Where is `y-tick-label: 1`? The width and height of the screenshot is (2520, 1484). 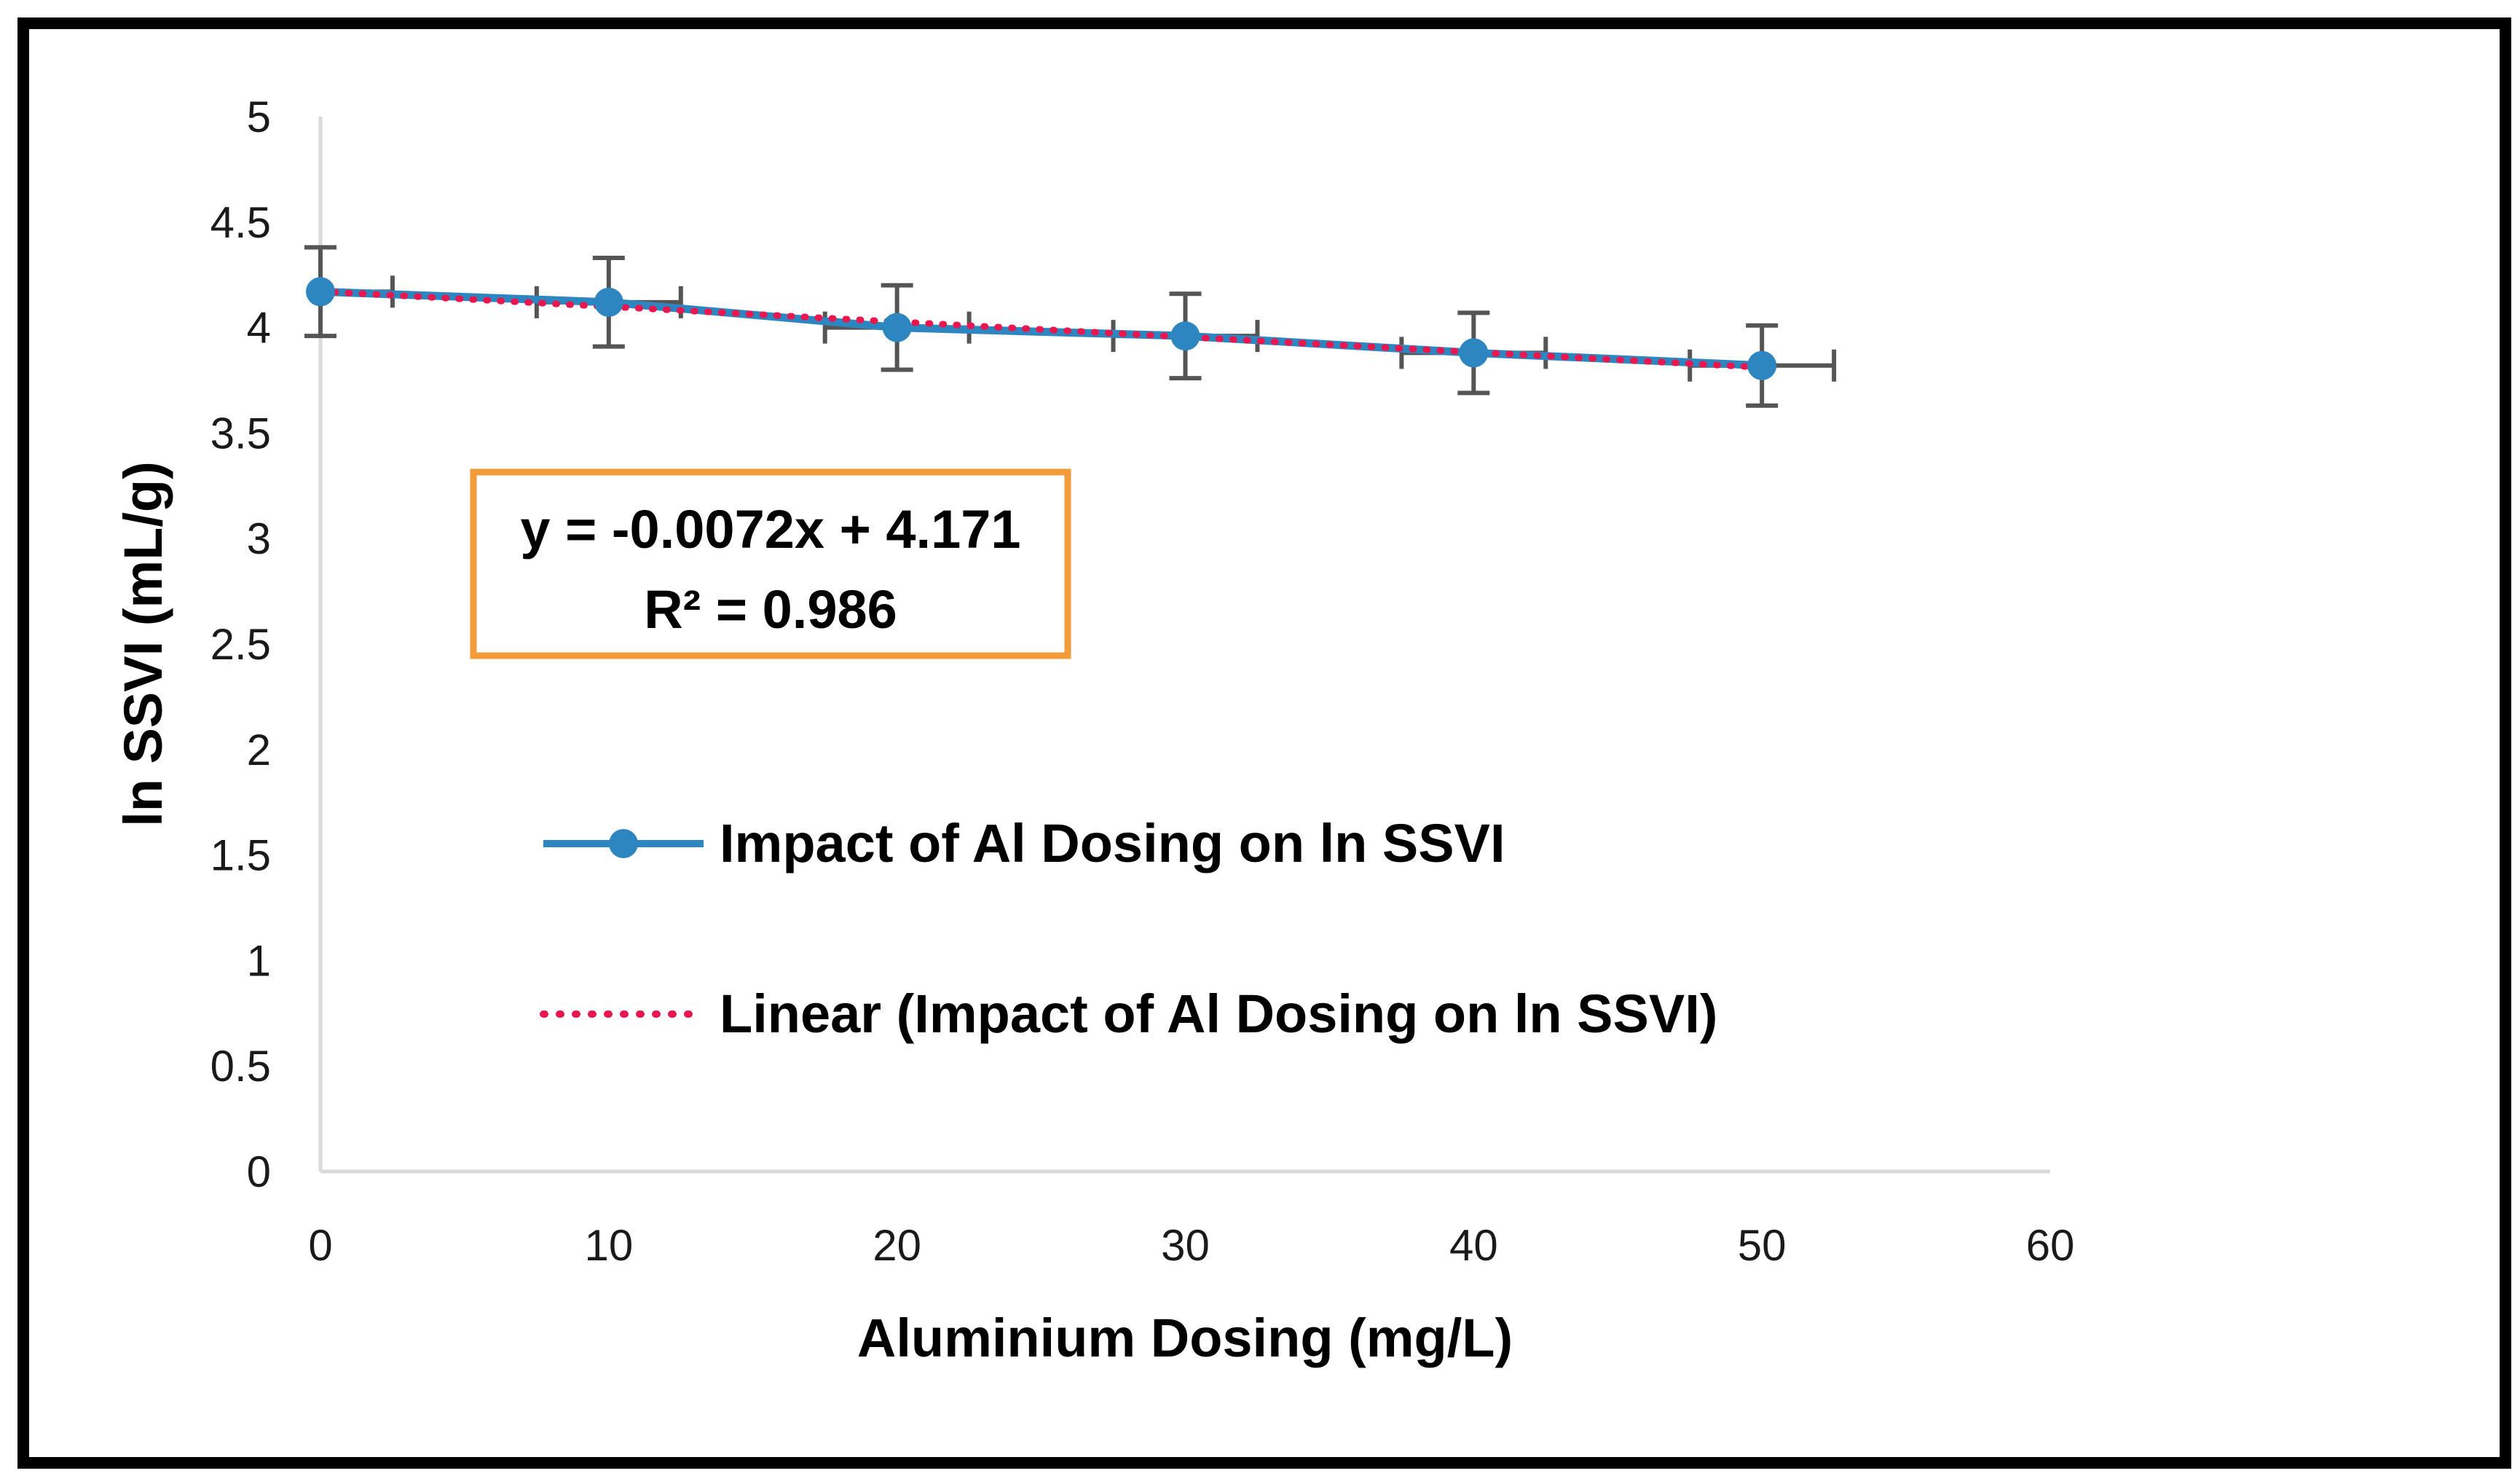 y-tick-label: 1 is located at coordinates (259, 960).